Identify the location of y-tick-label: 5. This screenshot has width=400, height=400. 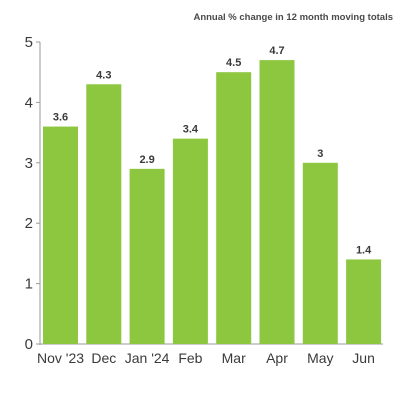
(29, 42).